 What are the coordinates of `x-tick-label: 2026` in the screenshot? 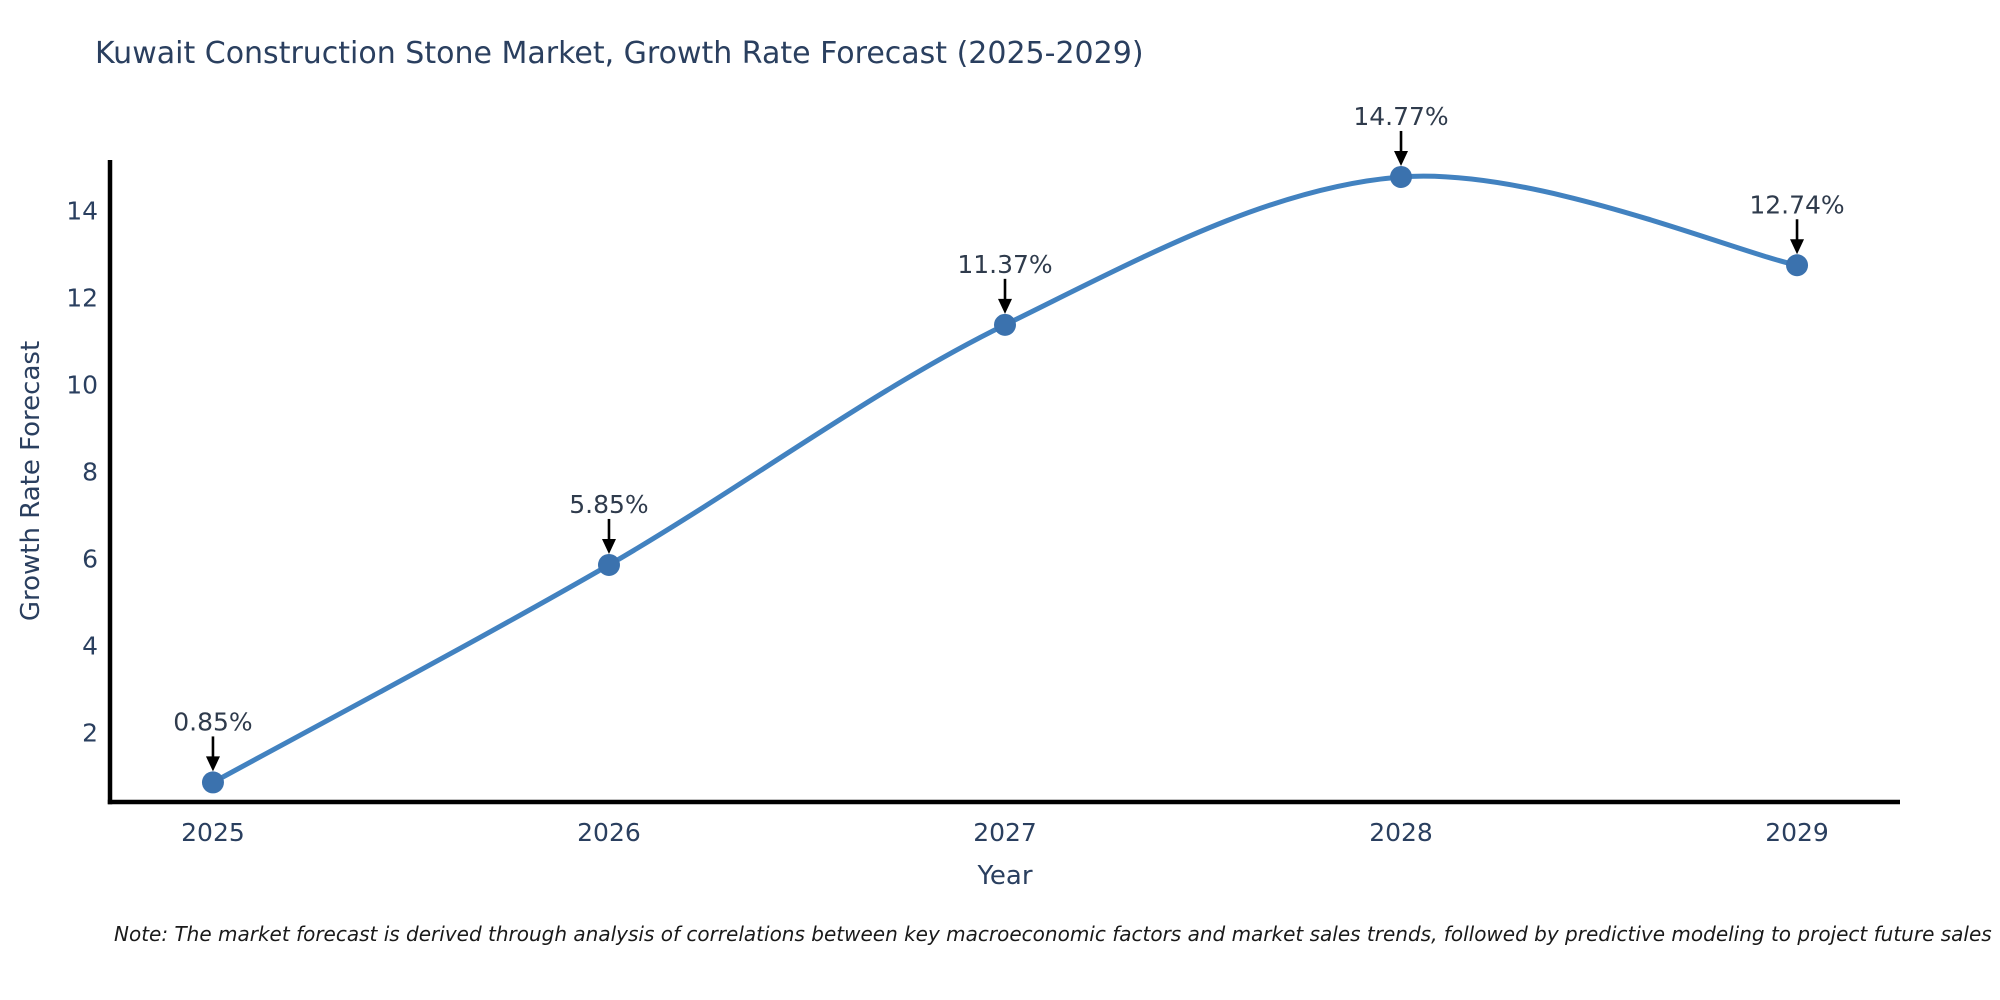 It's located at (609, 832).